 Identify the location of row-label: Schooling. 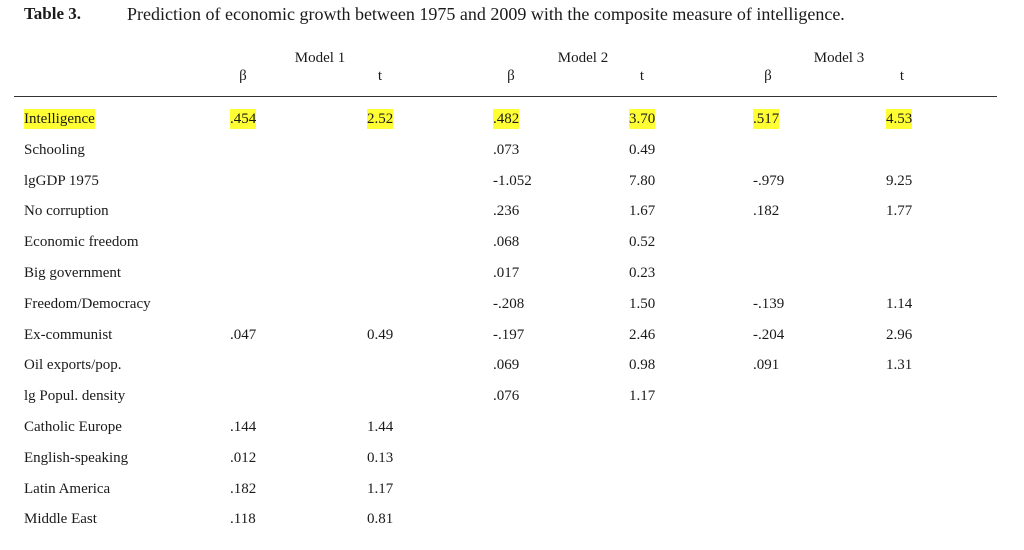
(54, 149).